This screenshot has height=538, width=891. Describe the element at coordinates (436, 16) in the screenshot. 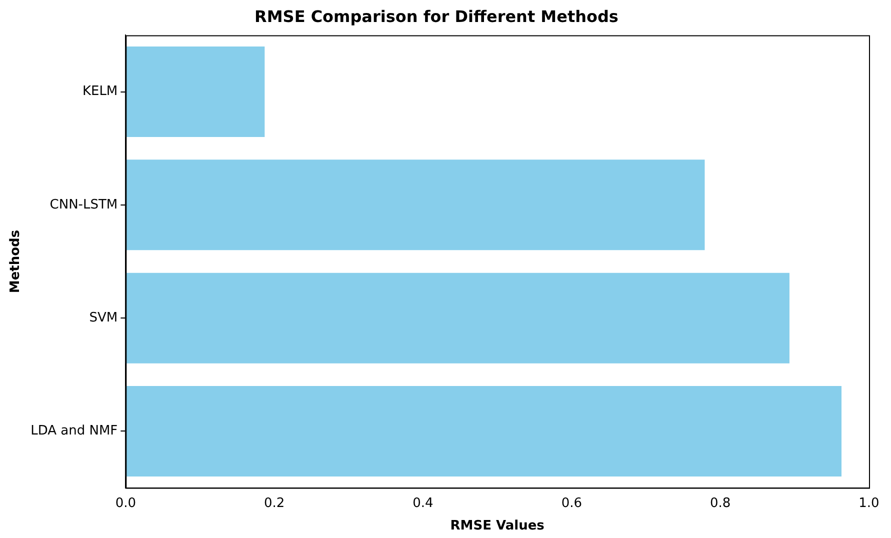

I see `chart-title: RMSE Comparison for Different Methods` at that location.